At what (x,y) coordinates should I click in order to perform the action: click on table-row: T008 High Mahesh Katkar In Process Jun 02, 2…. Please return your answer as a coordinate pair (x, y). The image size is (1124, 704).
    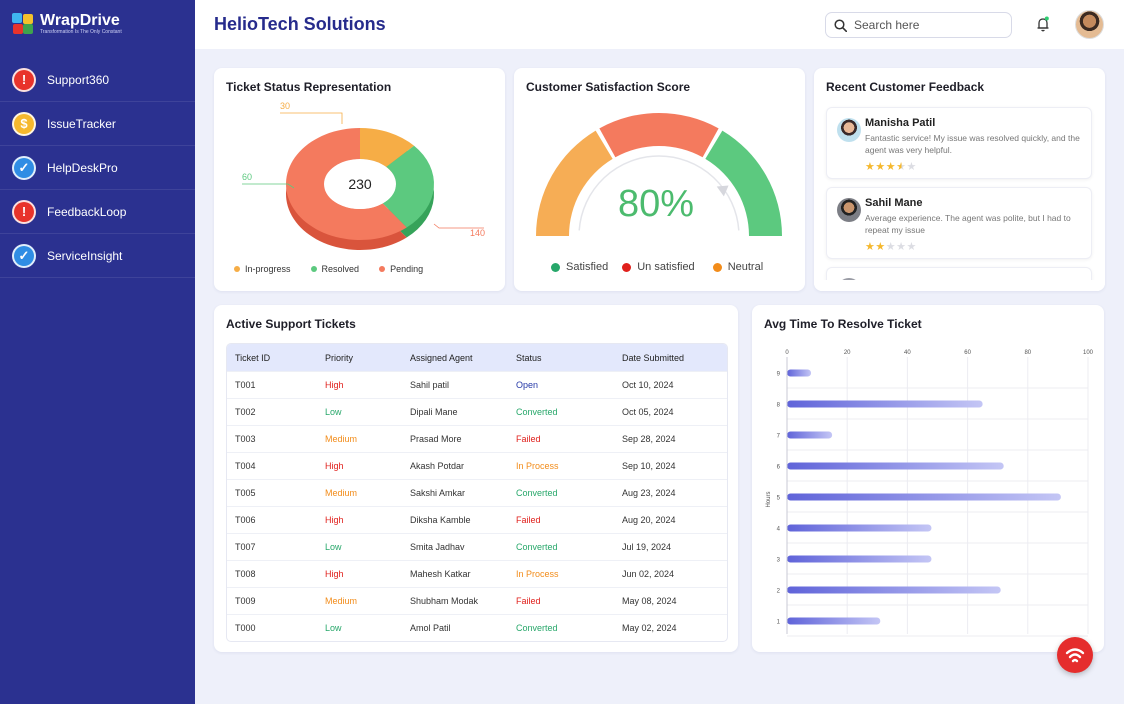
    Looking at the image, I should click on (477, 573).